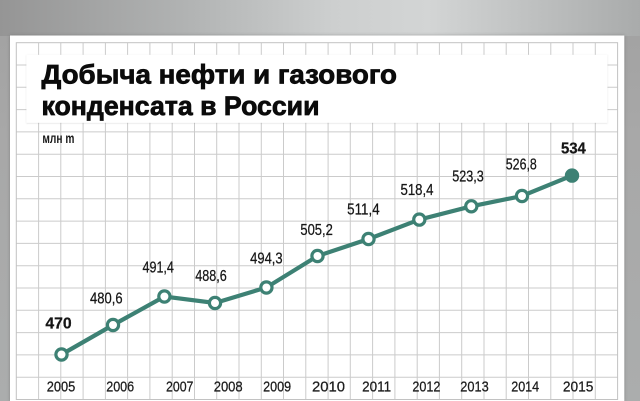  Describe the element at coordinates (426, 387) in the screenshot. I see `svg-text: 2012` at that location.